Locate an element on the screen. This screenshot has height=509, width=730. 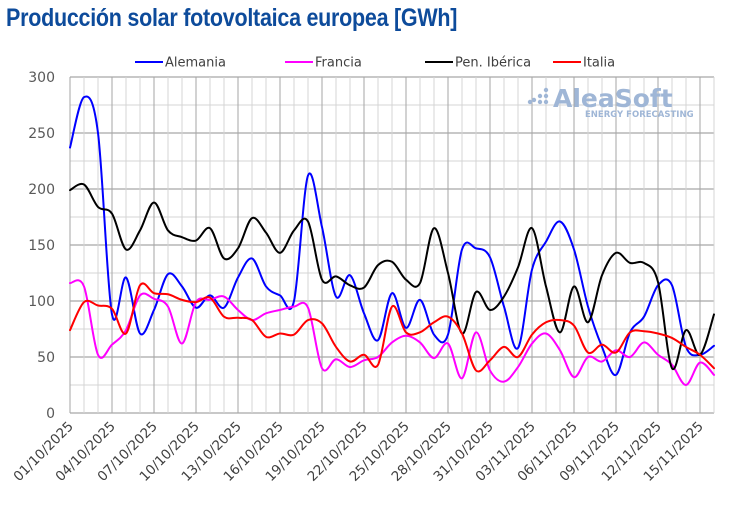
legend-item-alemania: Alemania is located at coordinates (180, 63).